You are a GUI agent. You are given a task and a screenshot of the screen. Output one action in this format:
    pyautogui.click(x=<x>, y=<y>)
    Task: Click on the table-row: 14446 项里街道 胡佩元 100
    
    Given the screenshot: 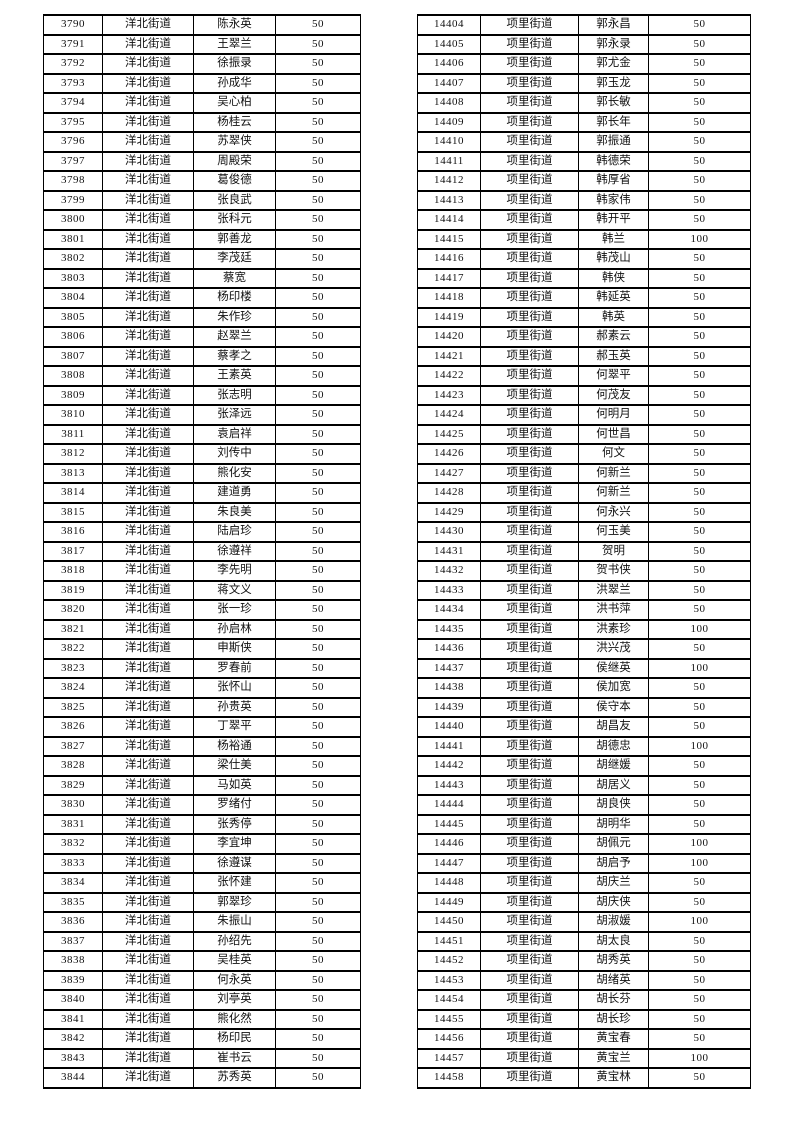 What is the action you would take?
    pyautogui.click(x=584, y=844)
    